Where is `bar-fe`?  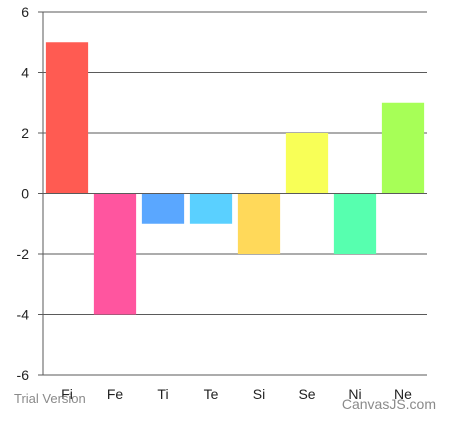 bar-fe is located at coordinates (115, 254).